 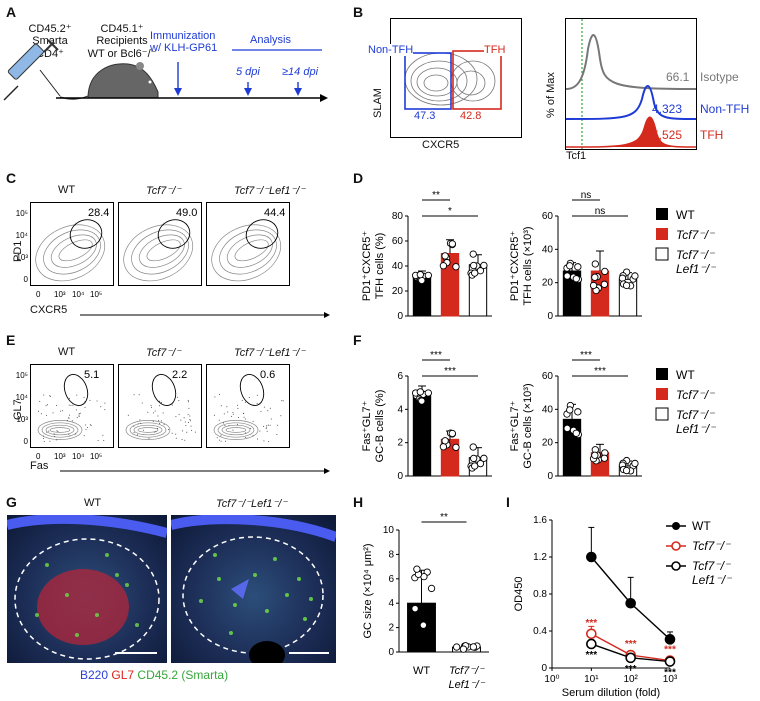 I want to click on e-genotype-wt: WT, so click(x=67, y=352).